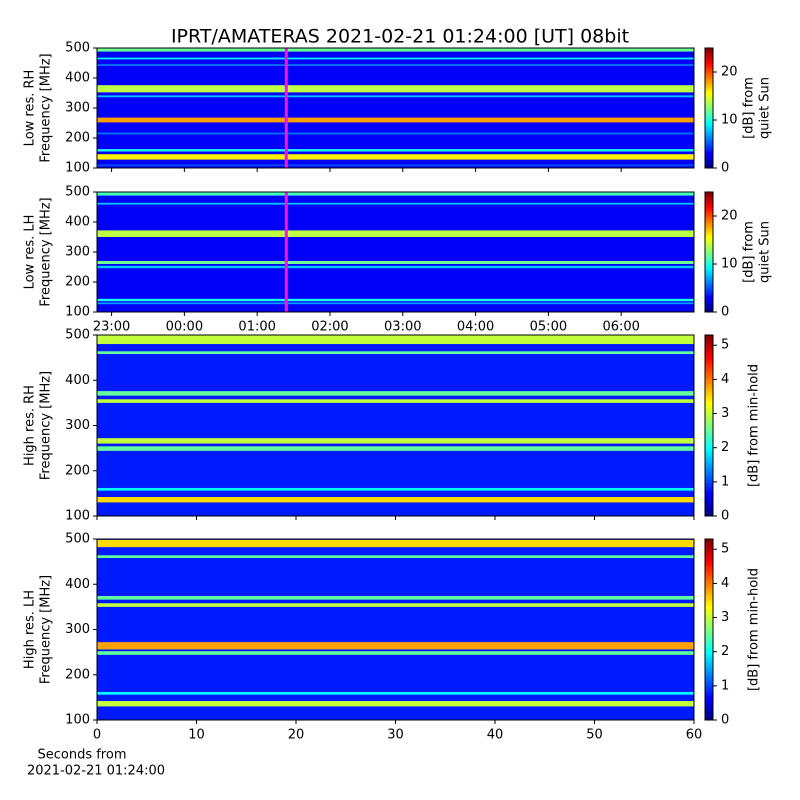  Describe the element at coordinates (77, 138) in the screenshot. I see `y-tick-label: 200` at that location.